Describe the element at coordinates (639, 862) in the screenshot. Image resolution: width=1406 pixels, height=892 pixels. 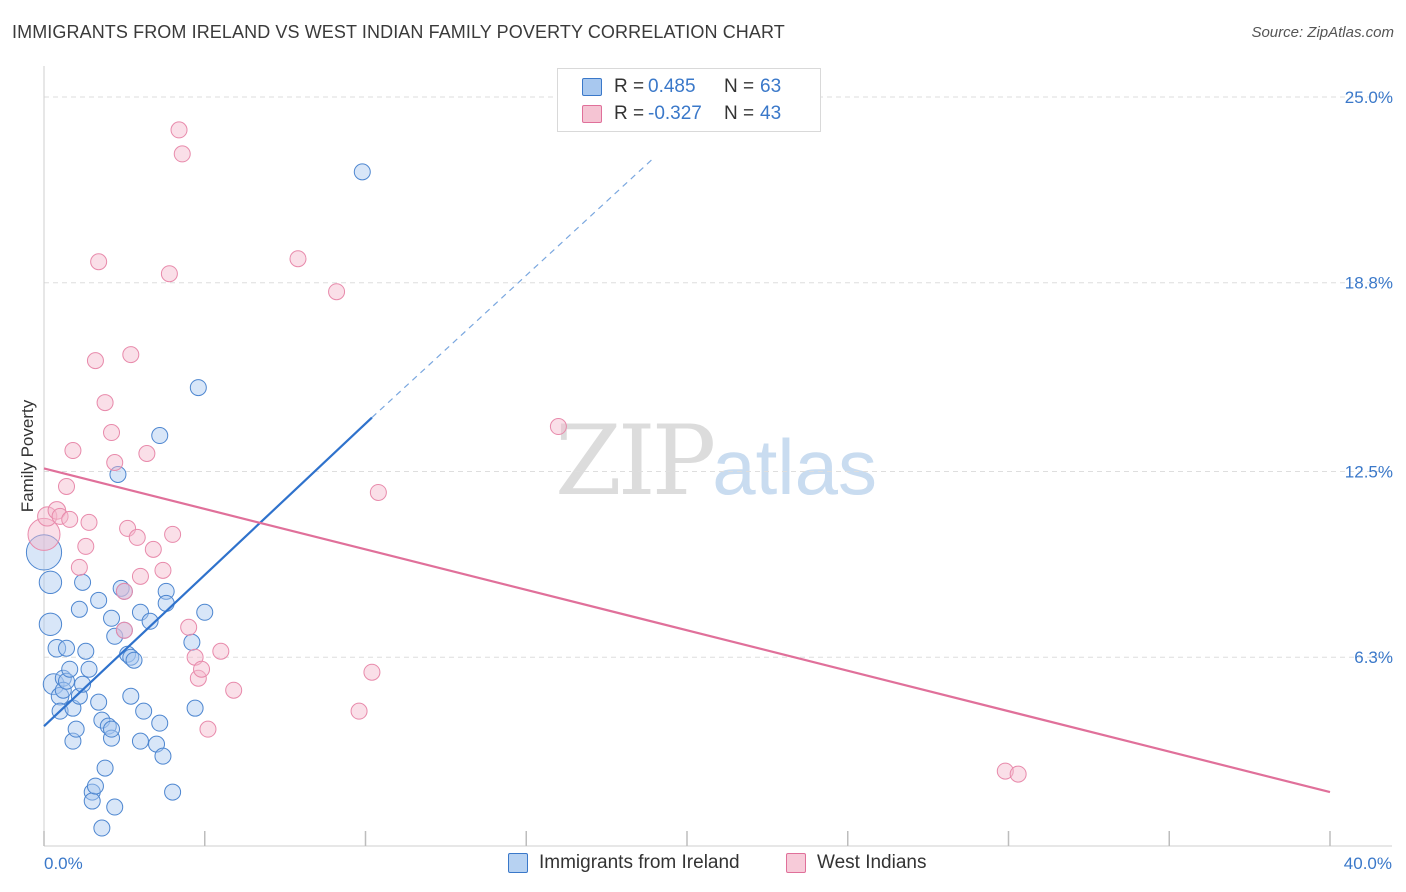
I see `legend-label-ireland: Immigrants from Ireland` at that location.